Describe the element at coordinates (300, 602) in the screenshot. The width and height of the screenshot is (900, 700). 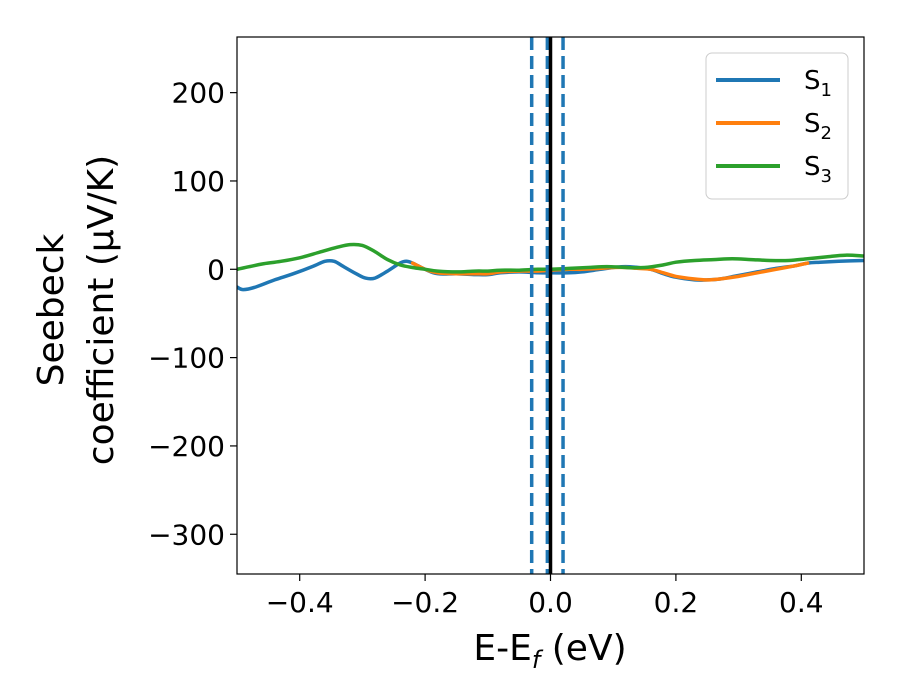
I see `x-tick-label: −0.4` at that location.